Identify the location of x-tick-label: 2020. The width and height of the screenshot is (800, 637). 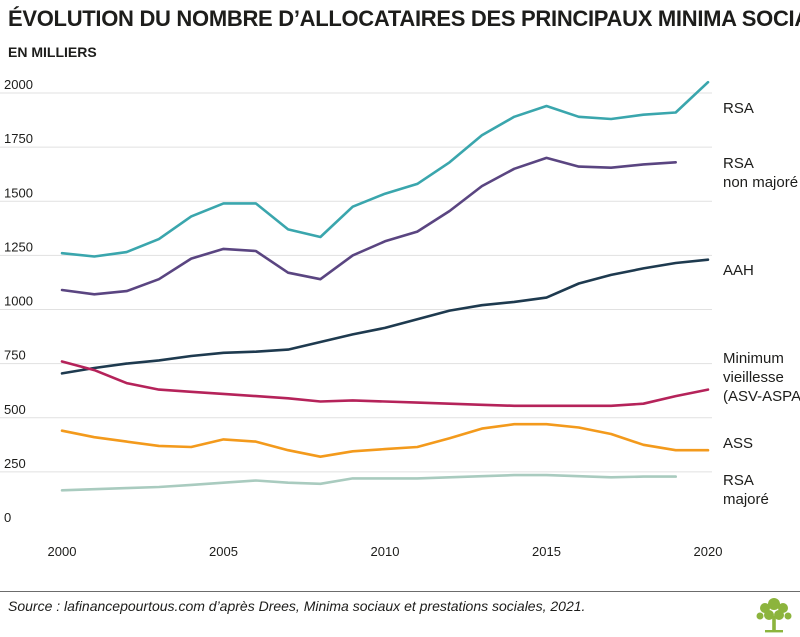
(708, 551).